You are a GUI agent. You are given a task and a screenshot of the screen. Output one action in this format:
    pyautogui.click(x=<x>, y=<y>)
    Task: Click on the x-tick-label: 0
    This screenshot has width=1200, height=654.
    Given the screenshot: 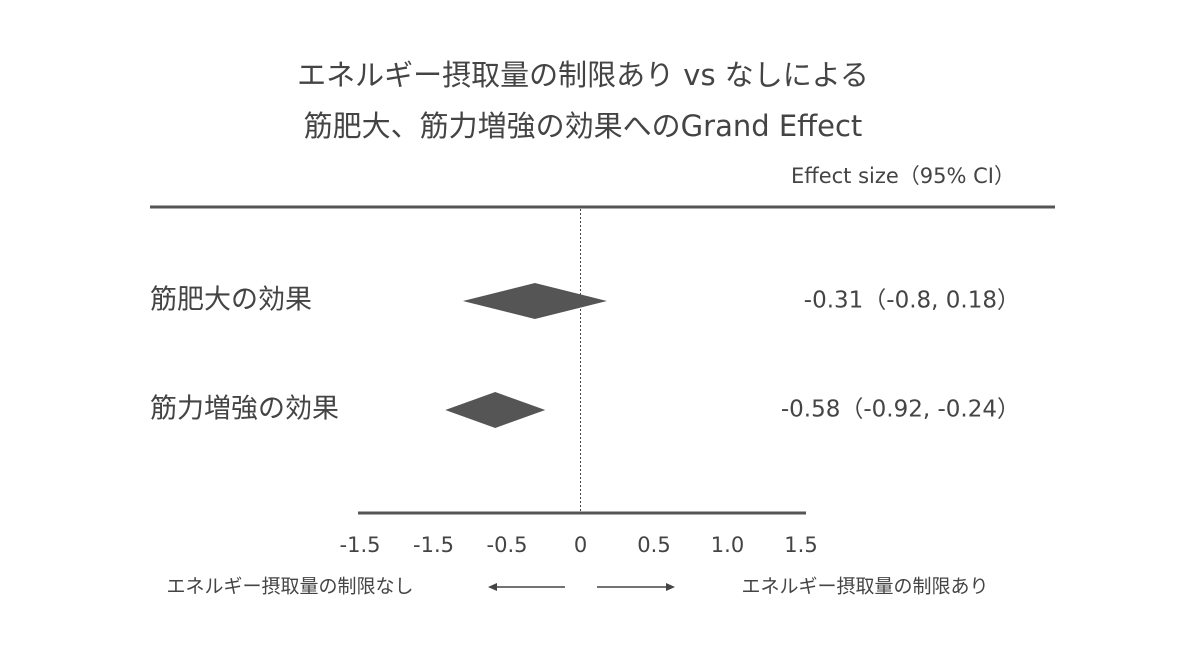 What is the action you would take?
    pyautogui.click(x=580, y=545)
    